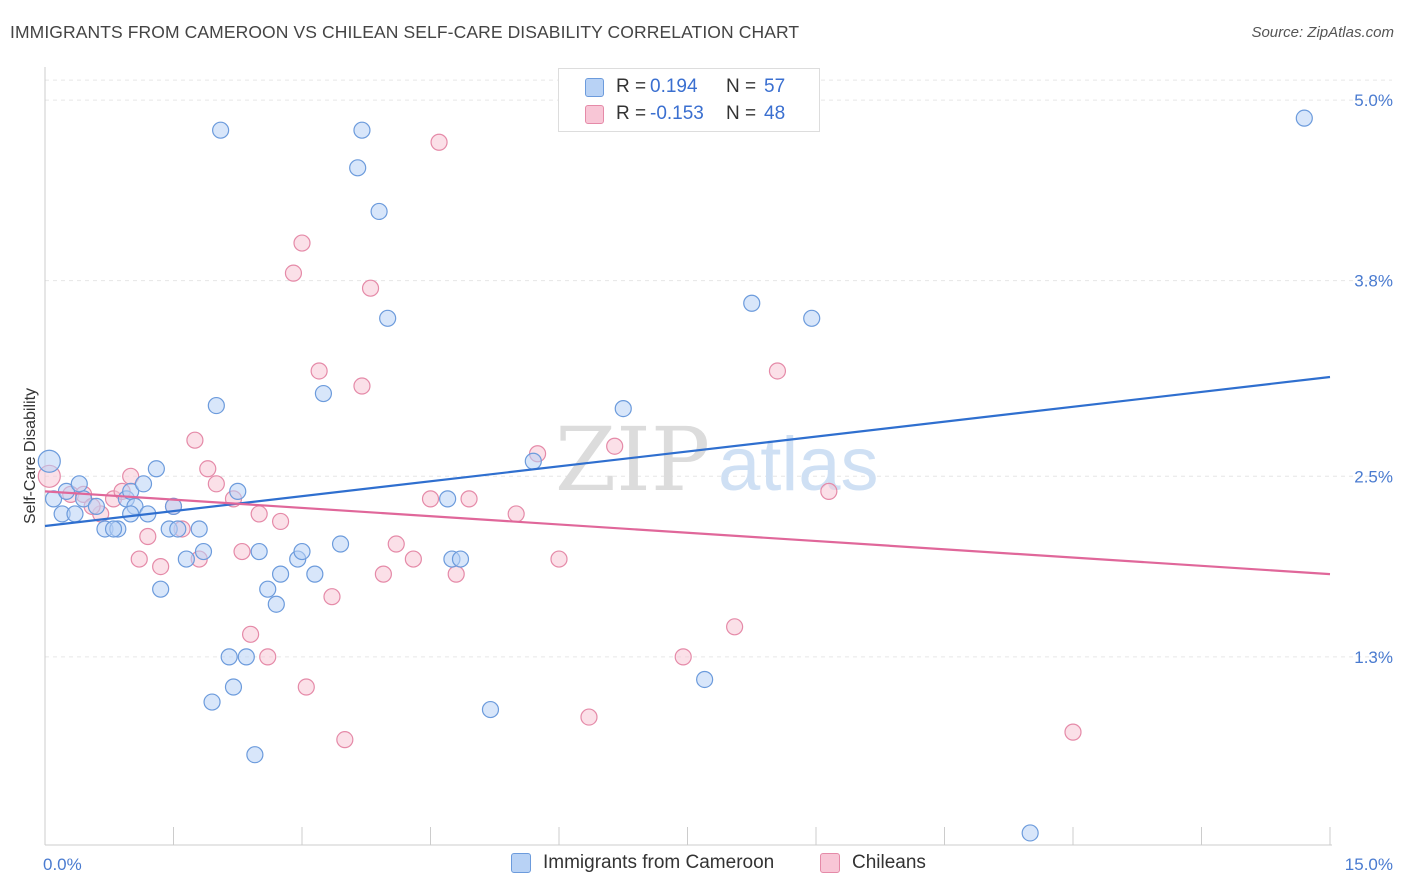 This screenshot has height=892, width=1406. I want to click on legend-n-value: 57, so click(775, 86).